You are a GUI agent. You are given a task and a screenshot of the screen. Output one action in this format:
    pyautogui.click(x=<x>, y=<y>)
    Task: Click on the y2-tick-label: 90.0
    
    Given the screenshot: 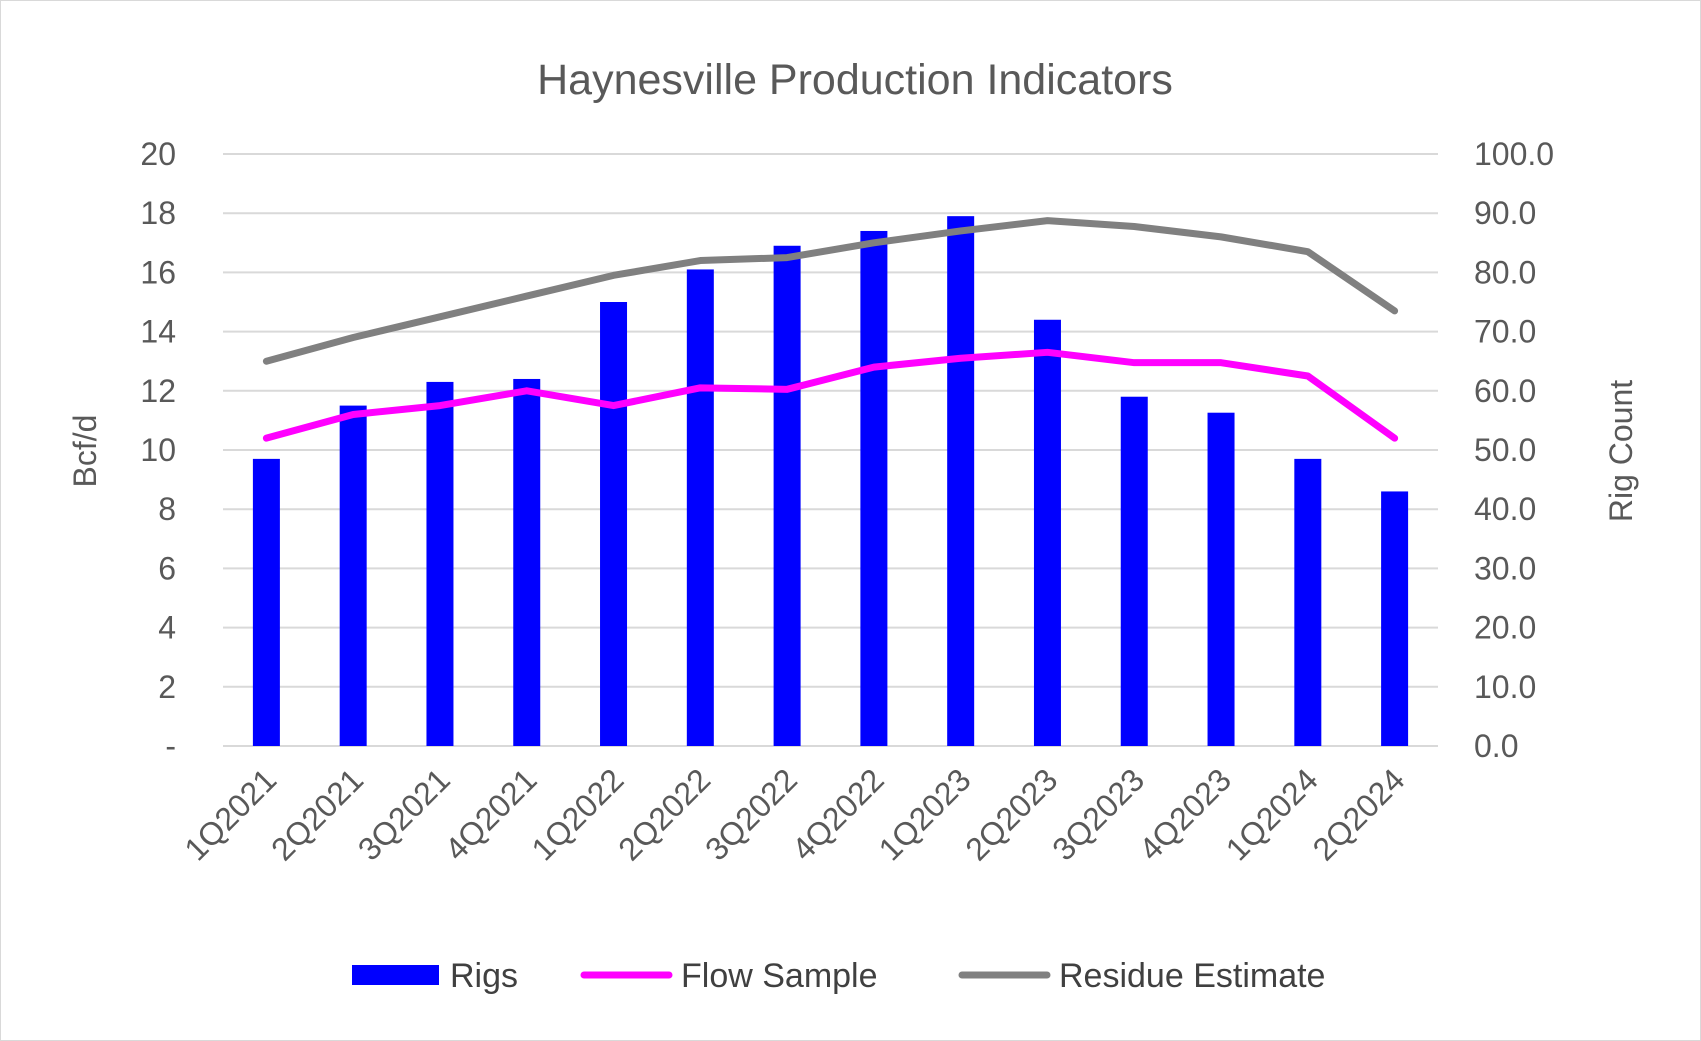 What is the action you would take?
    pyautogui.click(x=1505, y=213)
    